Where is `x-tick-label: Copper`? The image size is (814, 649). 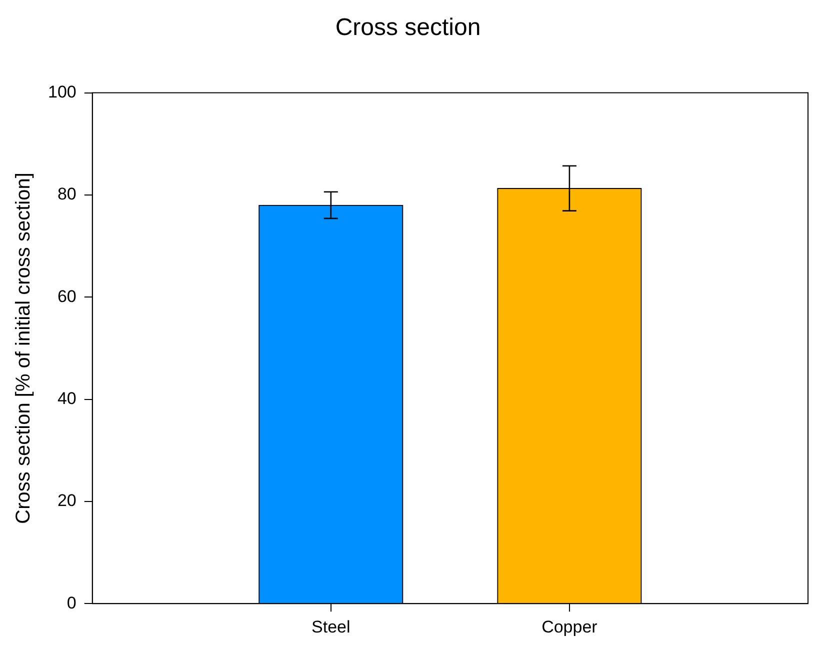
x-tick-label: Copper is located at coordinates (570, 626).